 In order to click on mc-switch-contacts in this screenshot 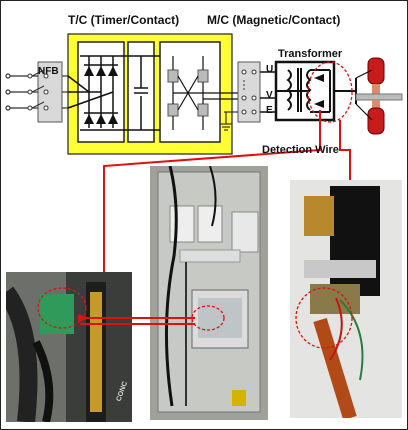, I will do `click(249, 92)`.